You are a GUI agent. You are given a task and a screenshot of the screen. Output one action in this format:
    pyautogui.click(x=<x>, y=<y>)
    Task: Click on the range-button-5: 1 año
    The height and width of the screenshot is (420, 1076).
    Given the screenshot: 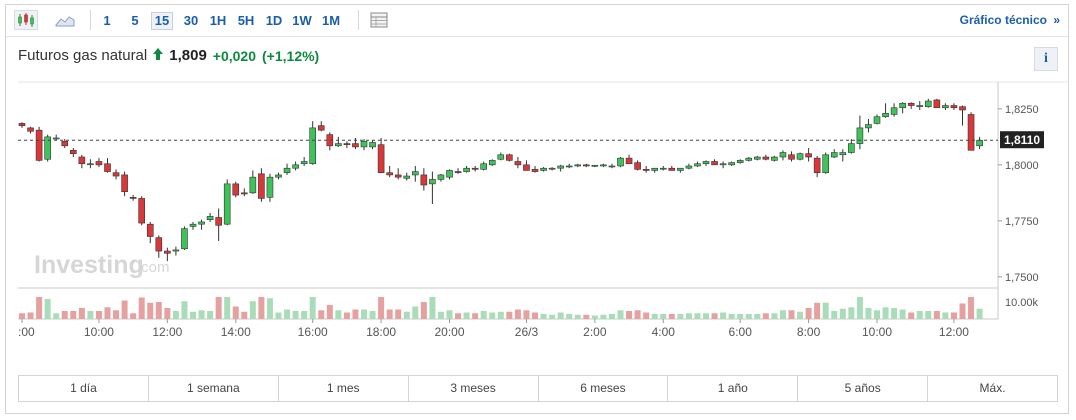 What is the action you would take?
    pyautogui.click(x=733, y=388)
    